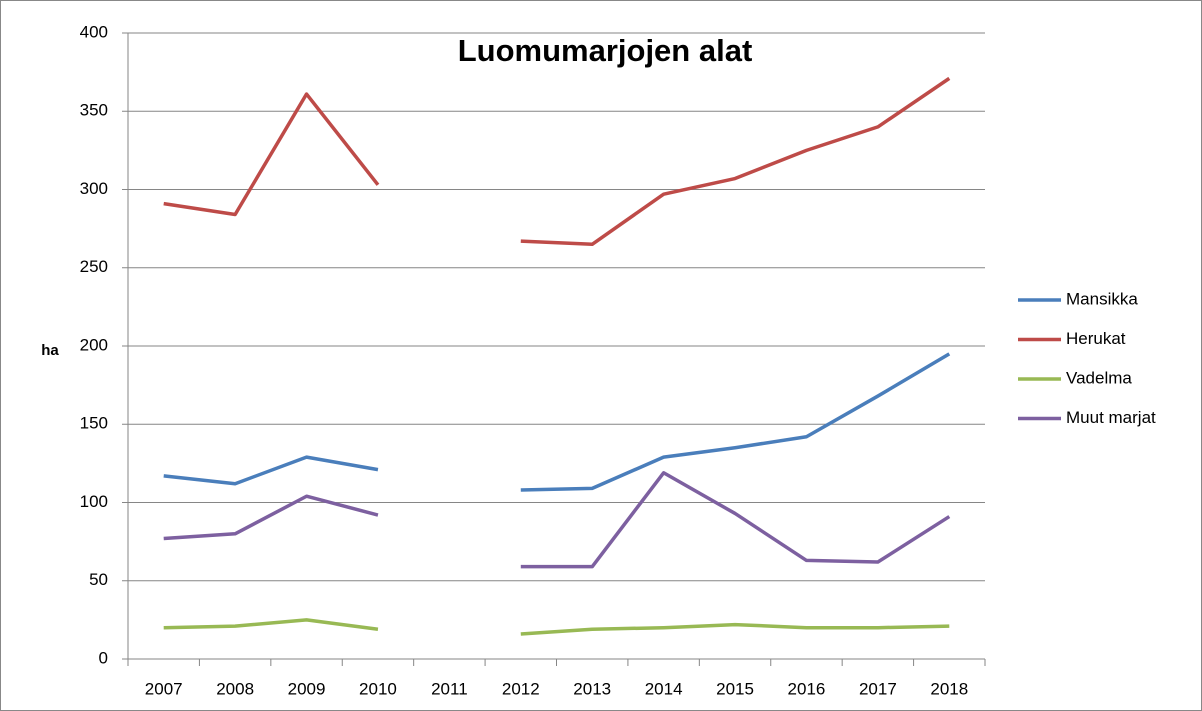  Describe the element at coordinates (1099, 377) in the screenshot. I see `legend-label: Vadelma` at that location.